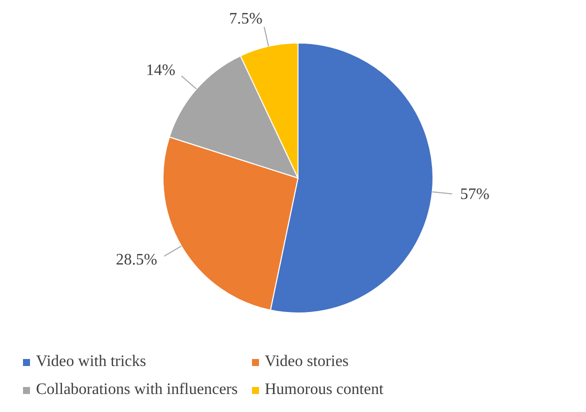 The image size is (586, 412). I want to click on legend-label: Video stories, so click(307, 362).